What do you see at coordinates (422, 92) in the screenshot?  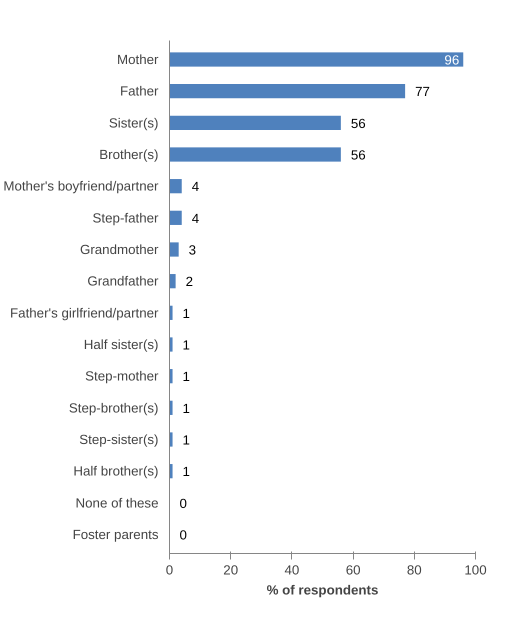 I see `data-label: 77` at bounding box center [422, 92].